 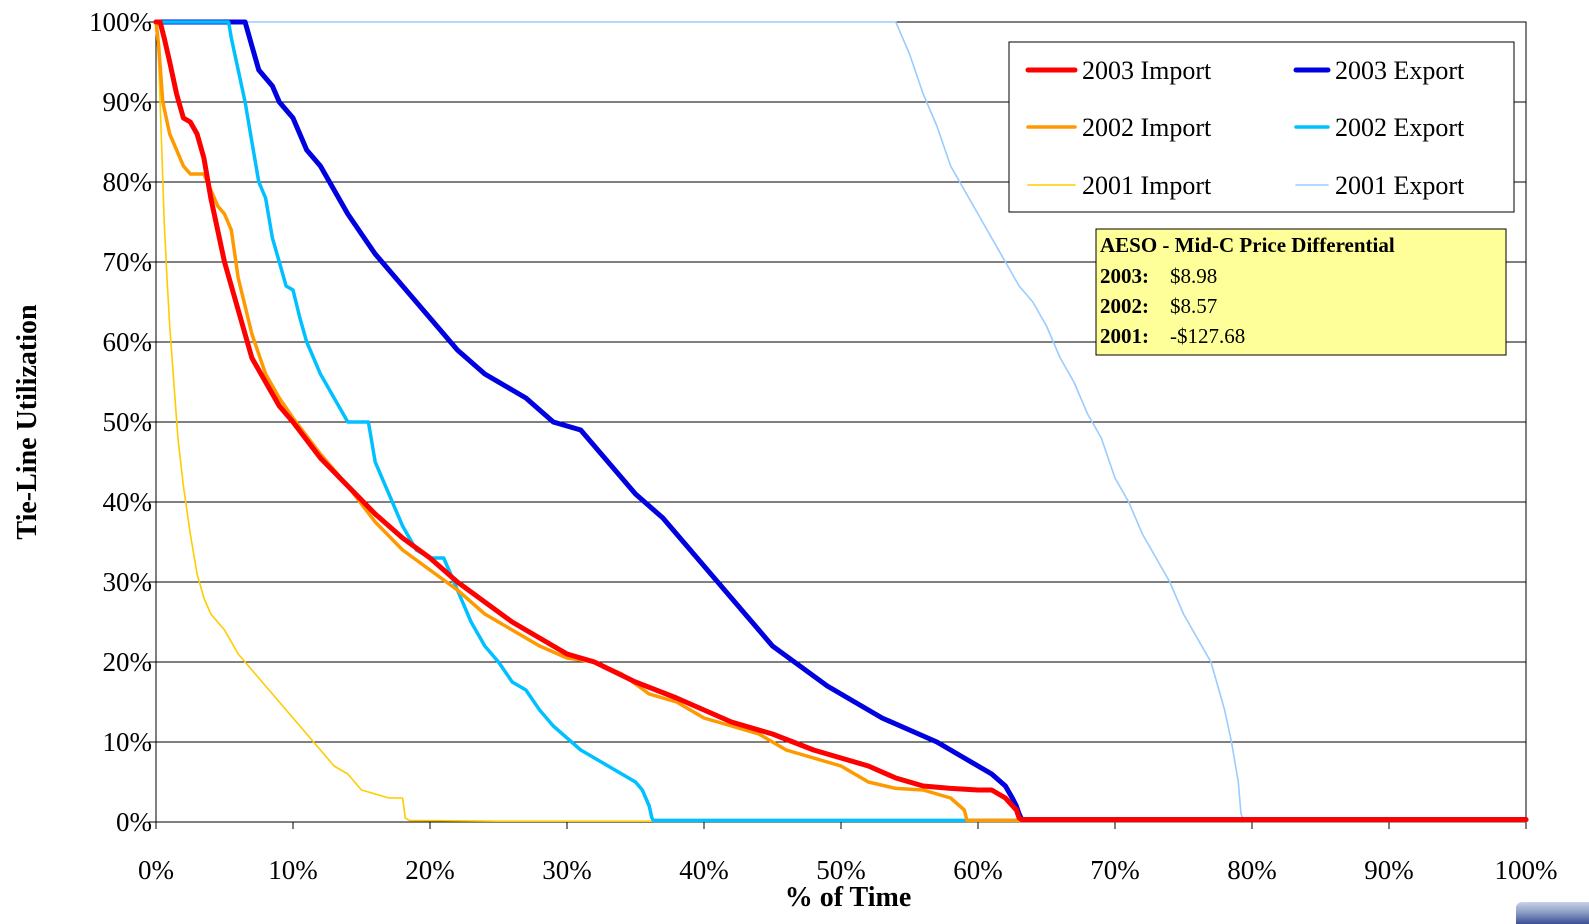 I want to click on price-differential-background, so click(x=1301, y=292).